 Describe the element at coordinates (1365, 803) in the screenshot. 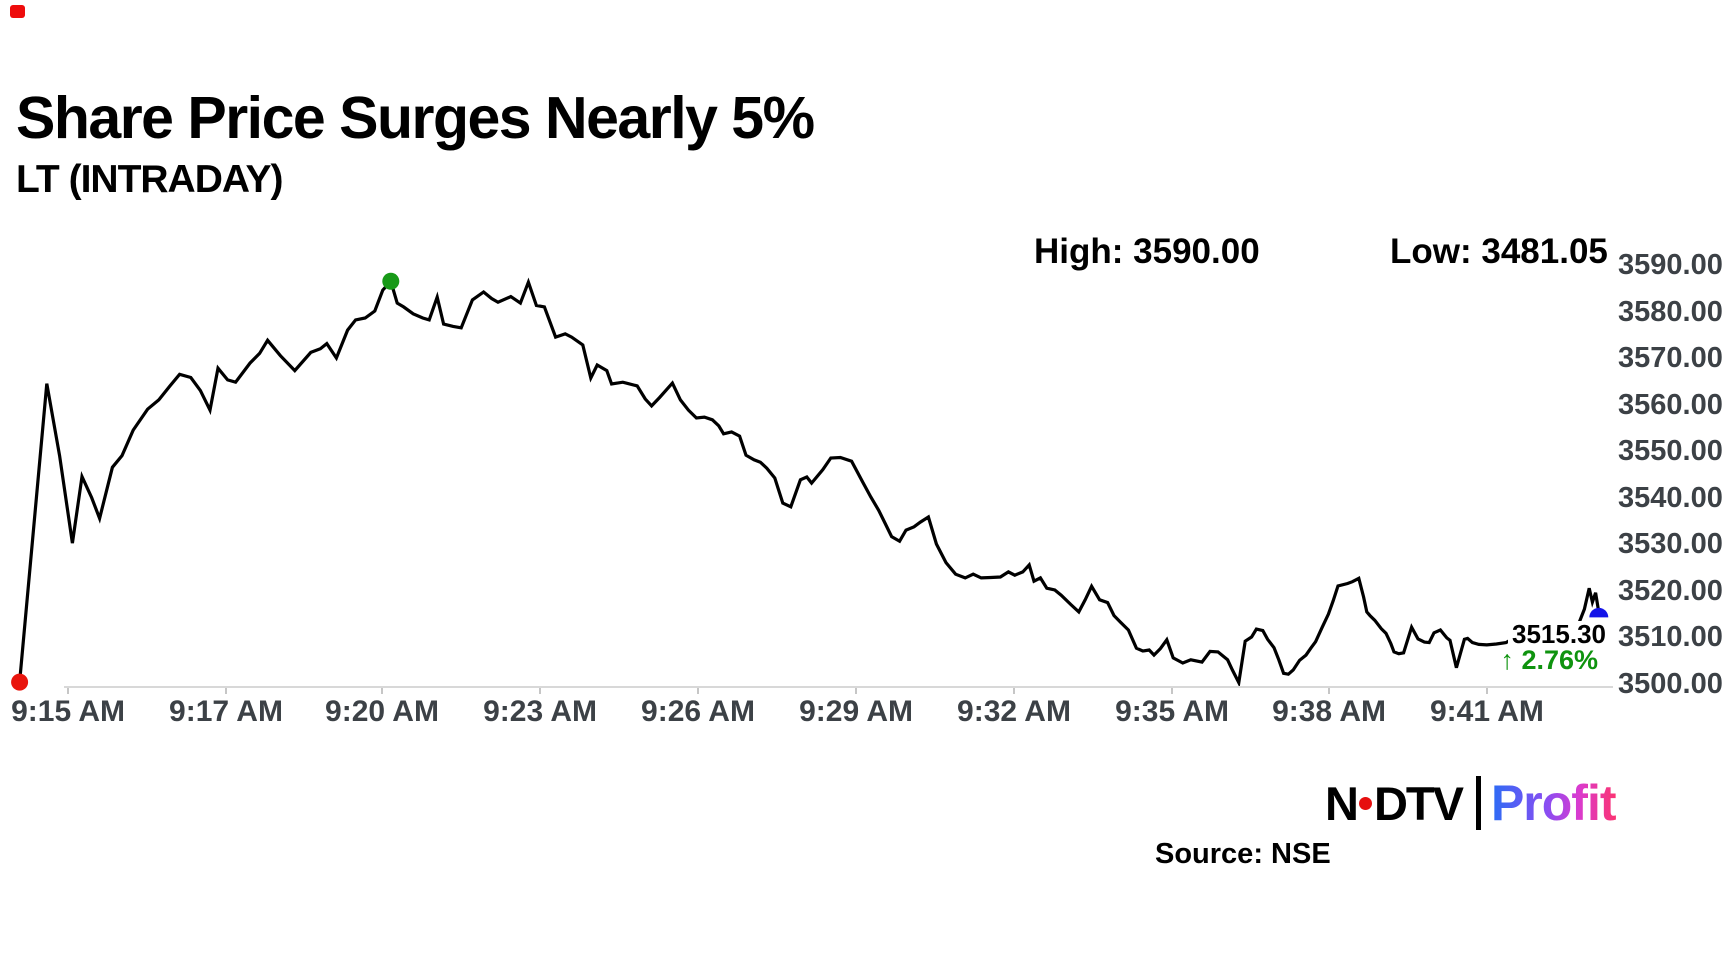

I see `ndtv-logo-red-dot-icon` at that location.